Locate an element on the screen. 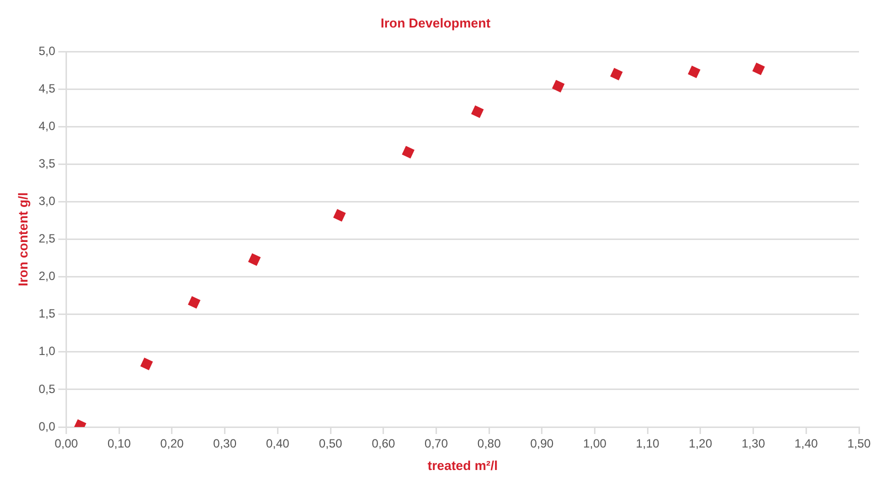 The image size is (883, 490). x-tick-label: 0,00 is located at coordinates (66, 443).